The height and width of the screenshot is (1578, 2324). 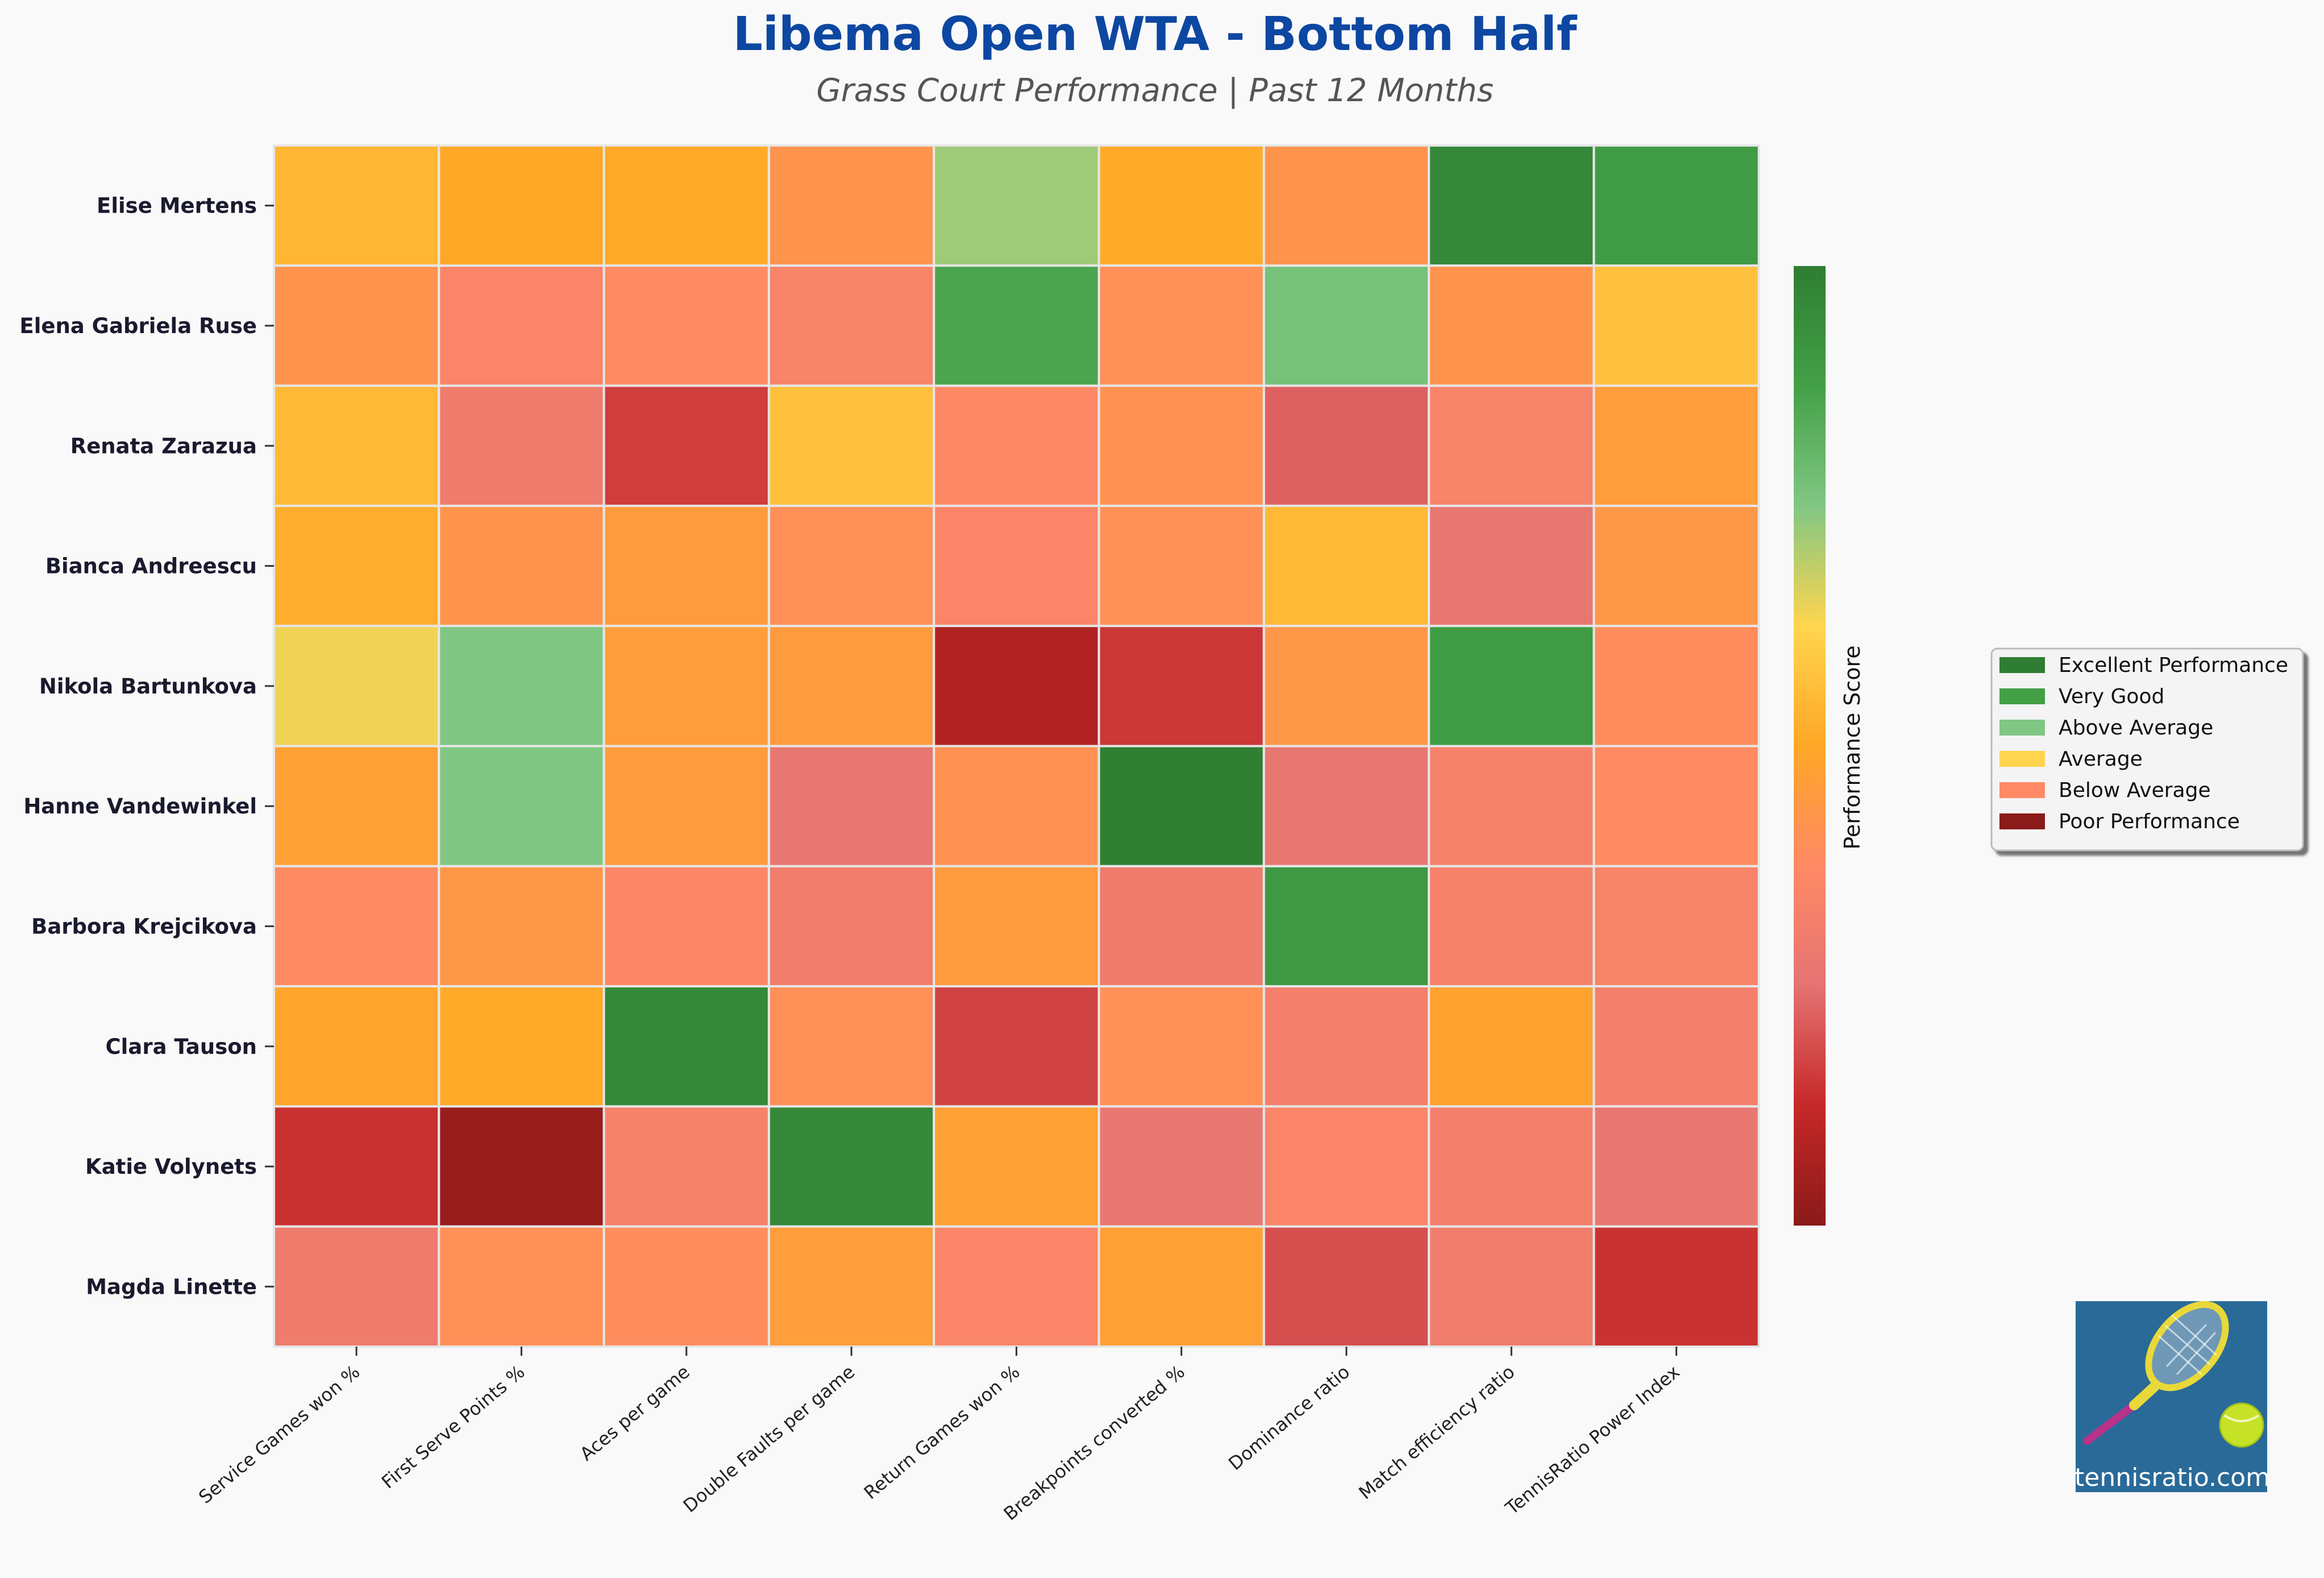 I want to click on row-label: Elena Gabriela Ruse, so click(x=138, y=326).